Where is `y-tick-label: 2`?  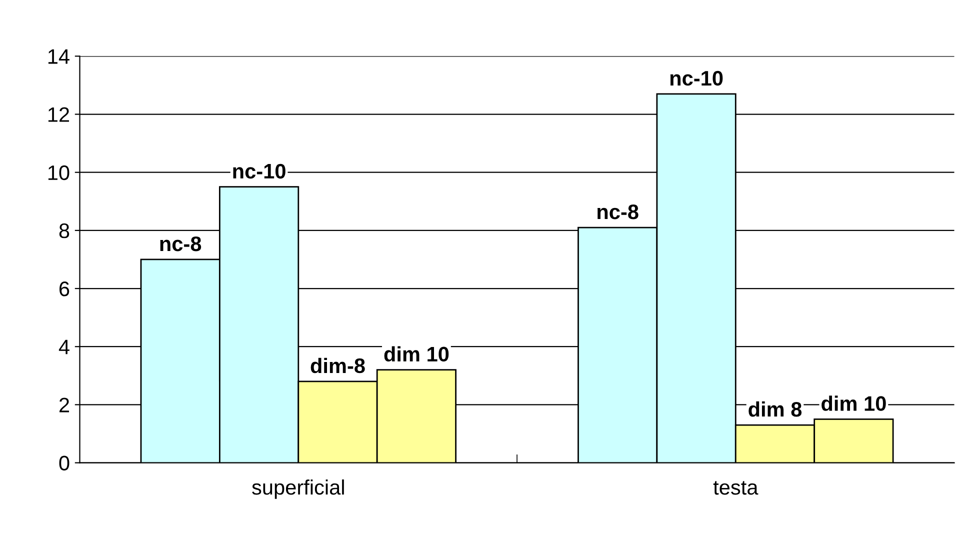 y-tick-label: 2 is located at coordinates (64, 405).